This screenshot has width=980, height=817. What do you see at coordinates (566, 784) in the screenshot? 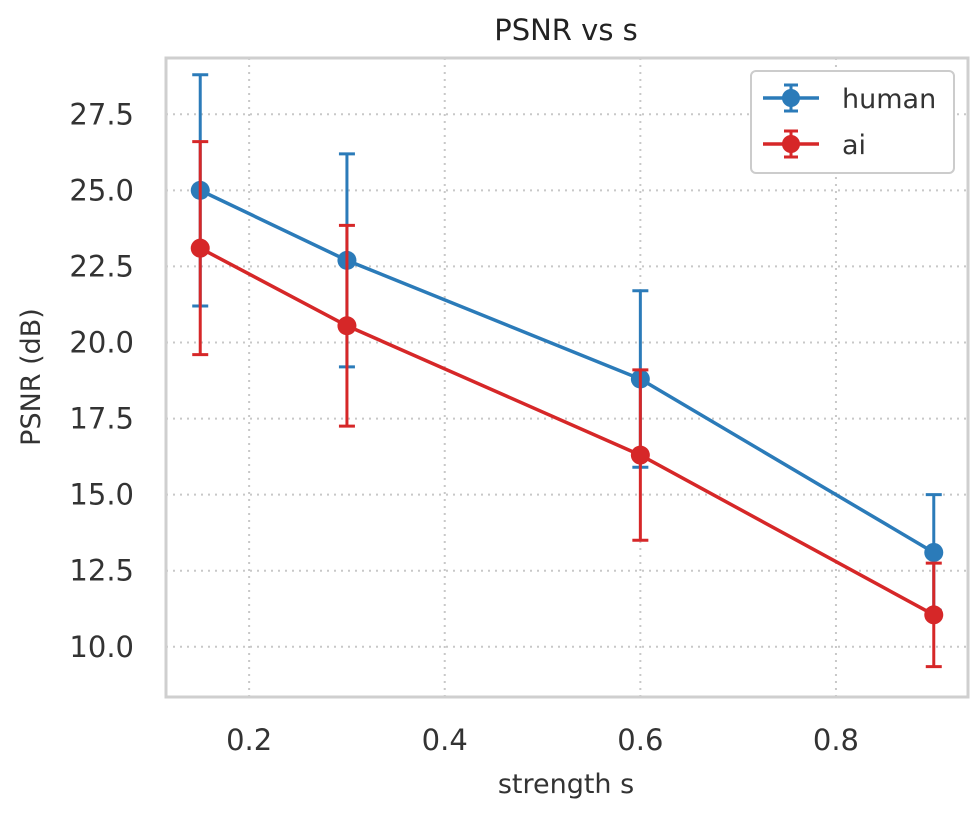
I see `x-axis-title: strength s` at bounding box center [566, 784].